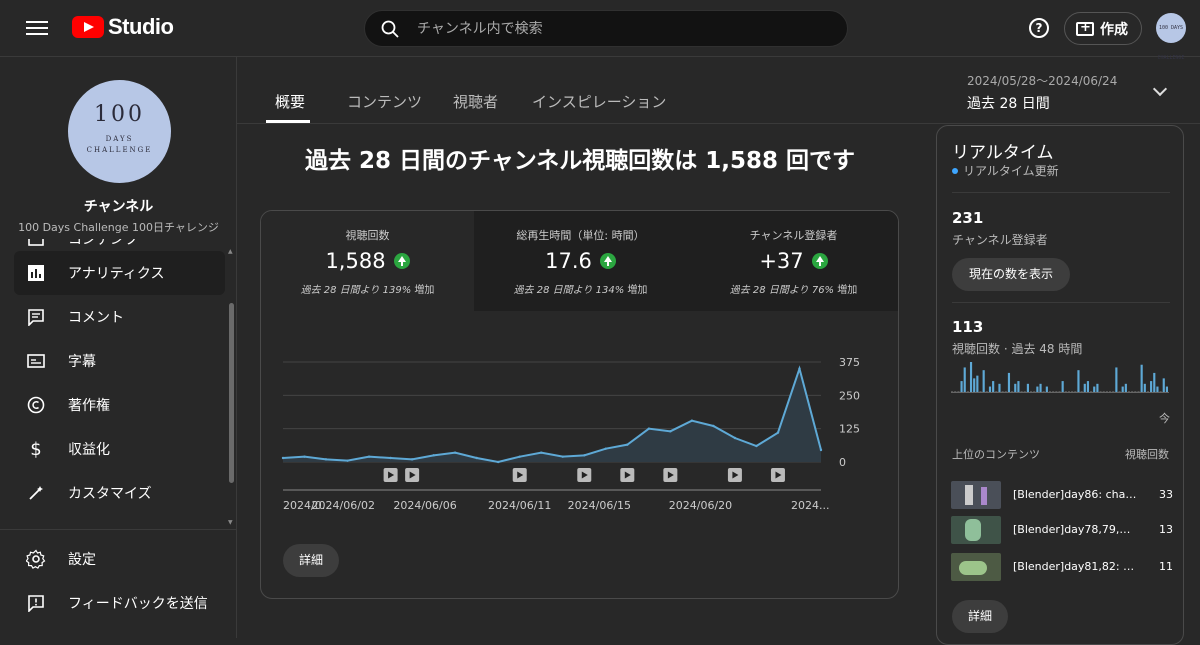  Describe the element at coordinates (390, 29) in the screenshot. I see `search-icon` at that location.